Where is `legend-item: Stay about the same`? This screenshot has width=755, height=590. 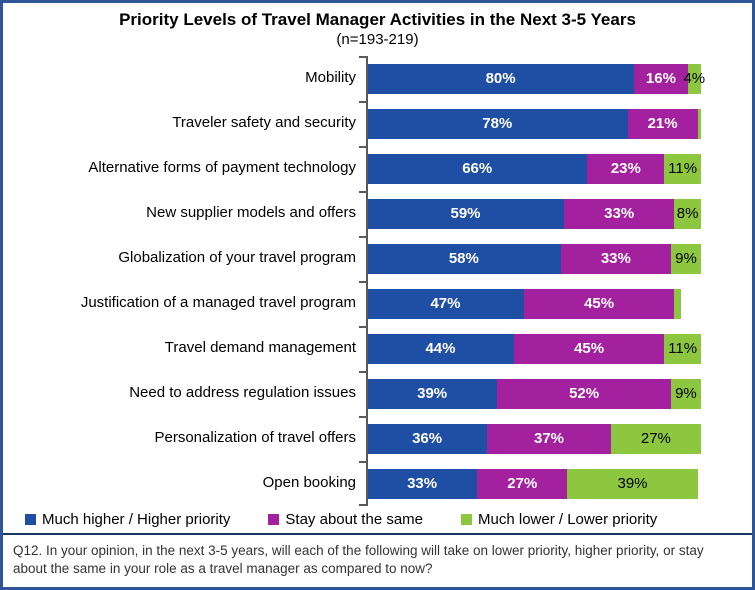
legend-item: Stay about the same is located at coordinates (345, 519).